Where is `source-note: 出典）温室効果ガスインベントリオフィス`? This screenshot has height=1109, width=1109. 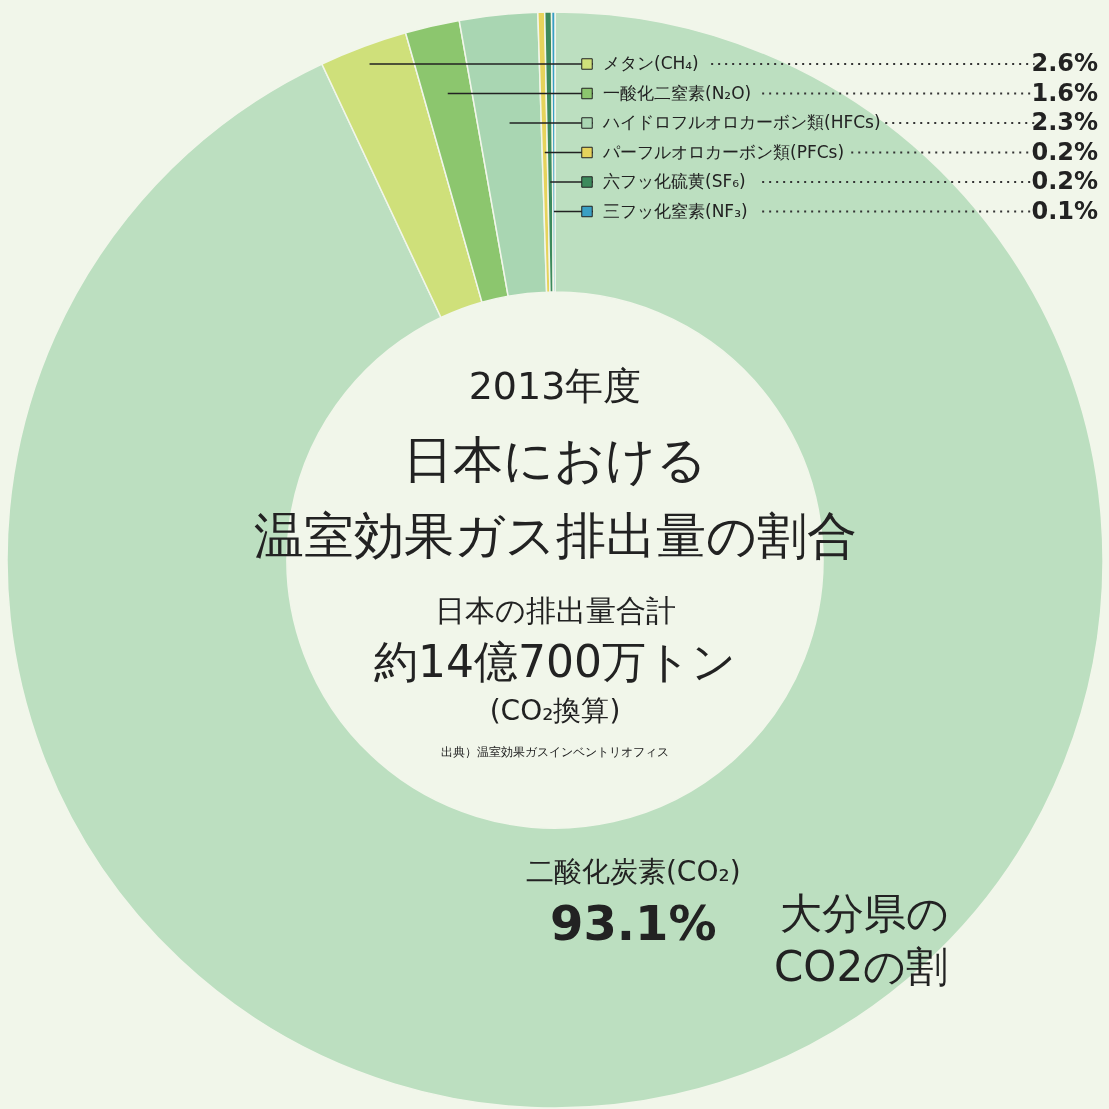 source-note: 出典）温室効果ガスインベントリオフィス is located at coordinates (555, 752).